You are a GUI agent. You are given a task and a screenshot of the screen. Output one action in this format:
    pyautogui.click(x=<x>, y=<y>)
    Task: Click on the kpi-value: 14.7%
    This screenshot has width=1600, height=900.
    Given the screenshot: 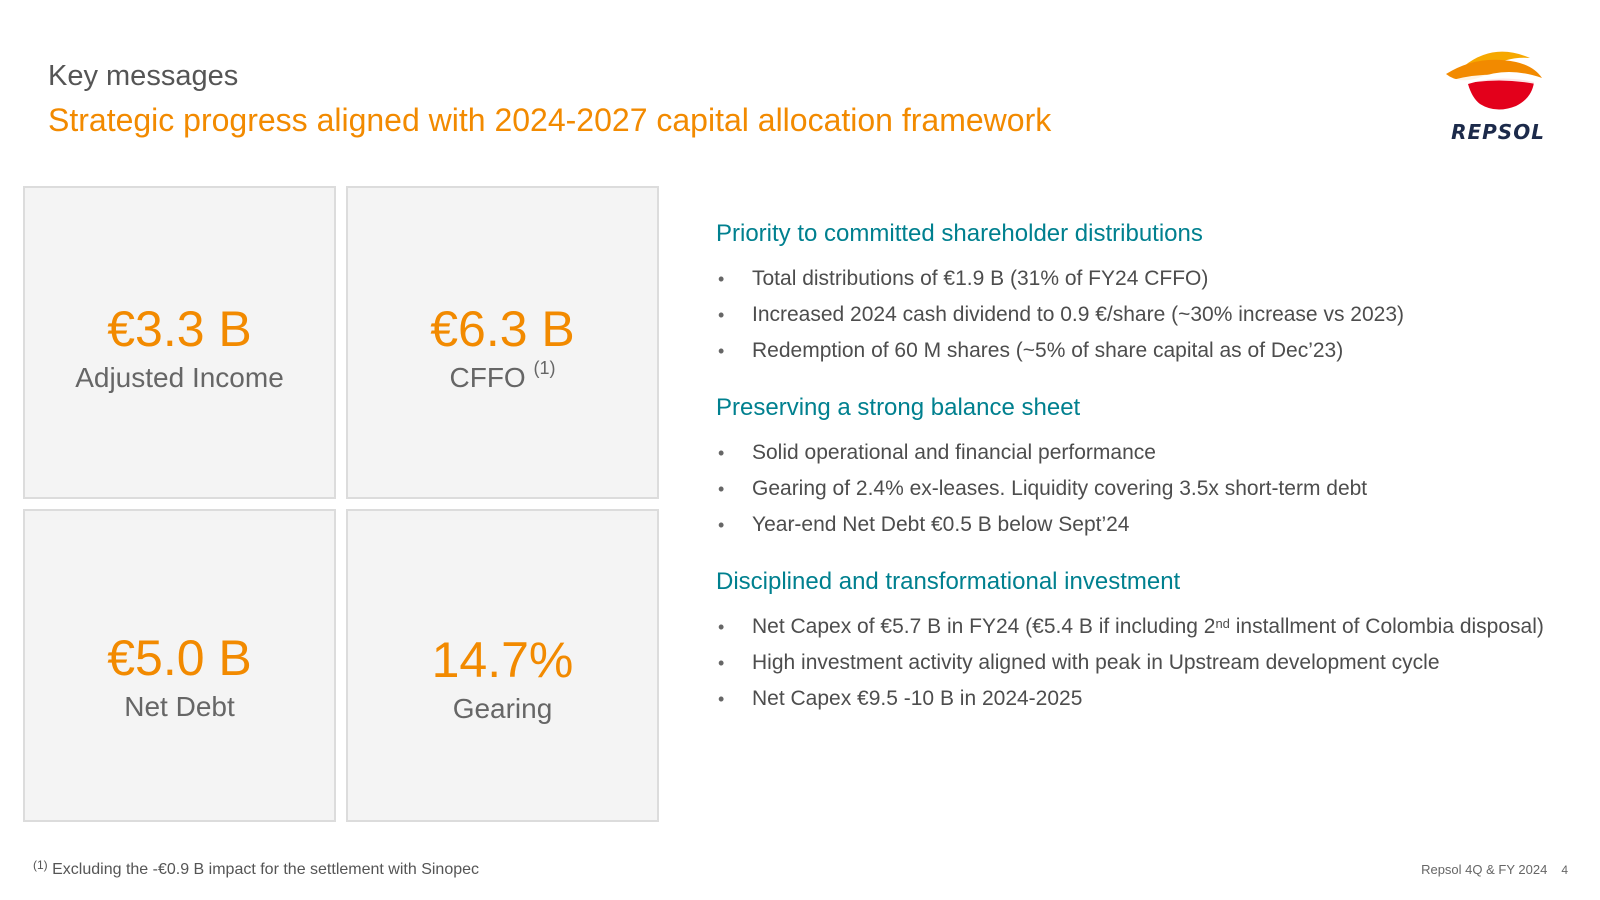 What is the action you would take?
    pyautogui.click(x=502, y=660)
    